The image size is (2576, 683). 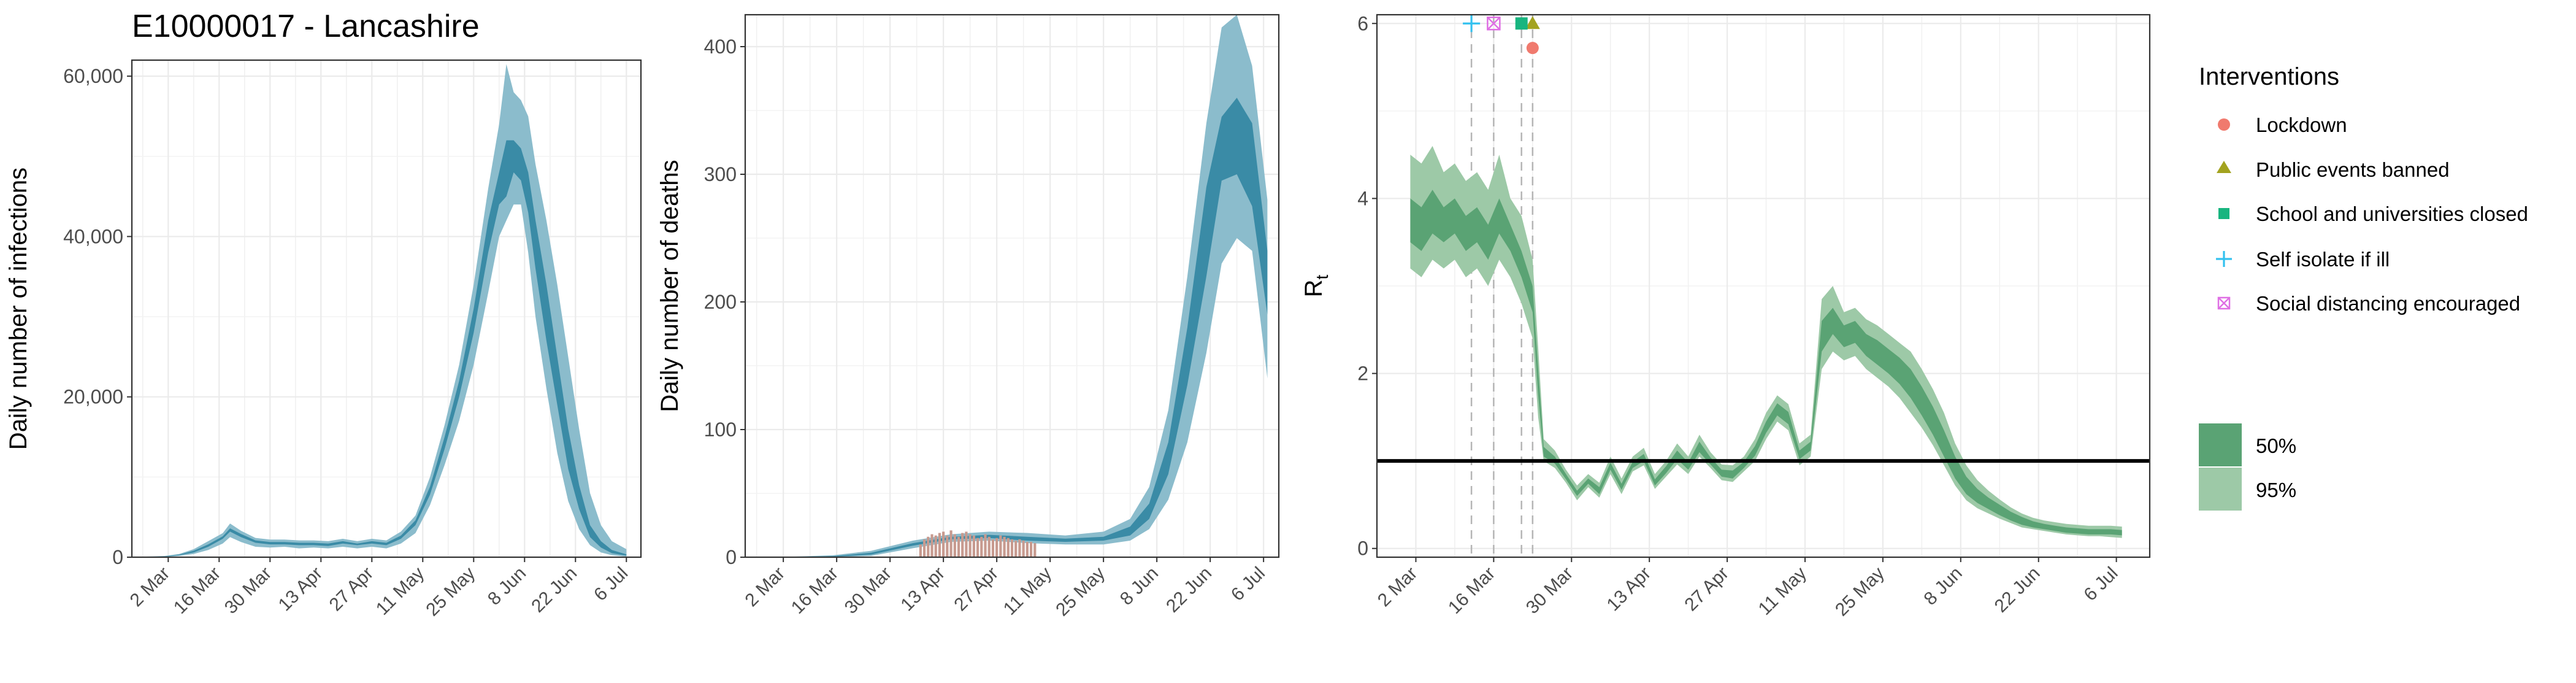 I want to click on observed-deaths-bars, so click(x=978, y=543).